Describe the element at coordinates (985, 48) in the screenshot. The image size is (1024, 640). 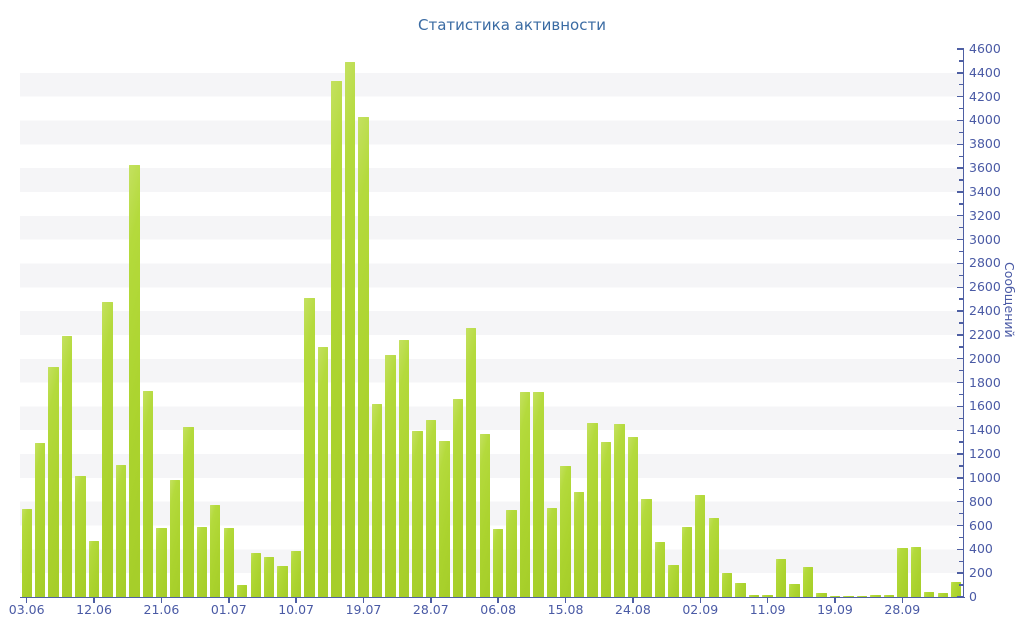
I see `y-tick-label: 4600` at that location.